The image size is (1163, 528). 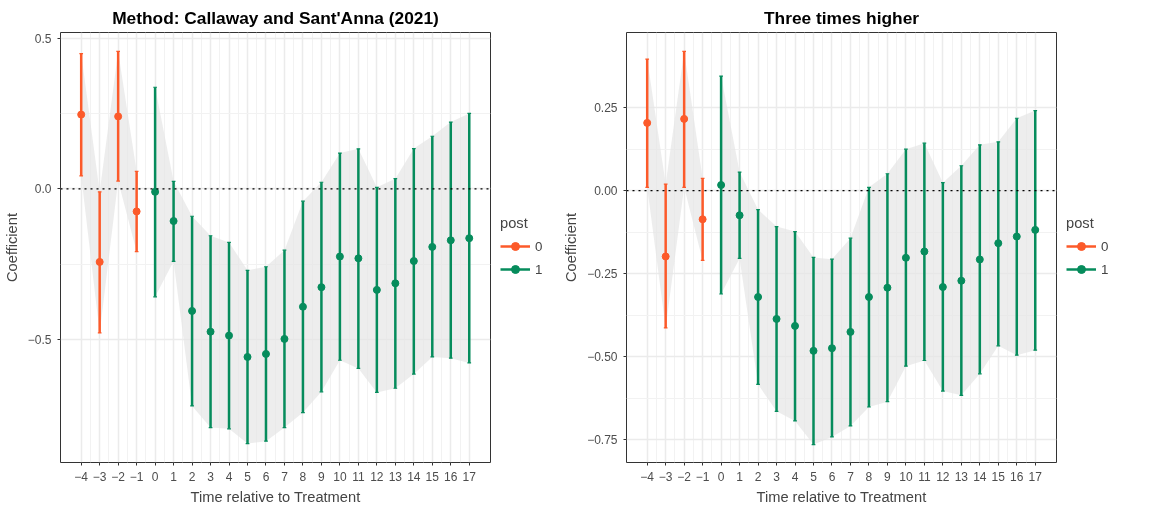 I want to click on x-tick-label: 17, so click(x=469, y=476).